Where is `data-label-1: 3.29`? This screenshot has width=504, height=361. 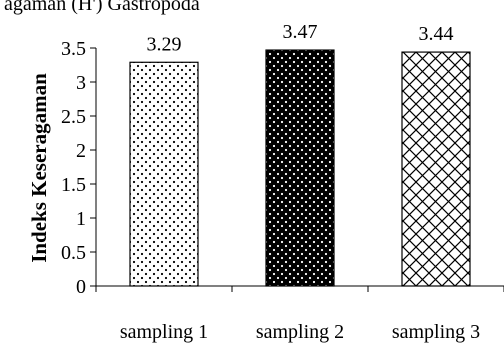
data-label-1: 3.29 is located at coordinates (164, 44).